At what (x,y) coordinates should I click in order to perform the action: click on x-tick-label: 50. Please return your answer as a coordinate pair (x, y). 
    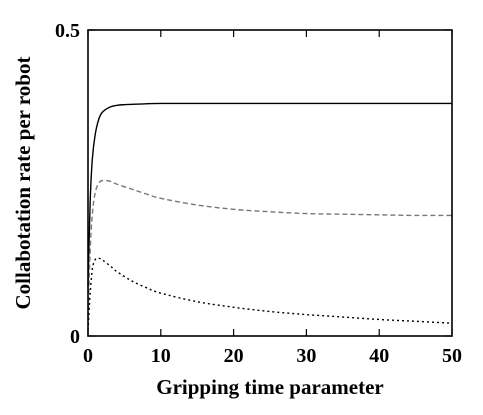
    Looking at the image, I should click on (452, 356).